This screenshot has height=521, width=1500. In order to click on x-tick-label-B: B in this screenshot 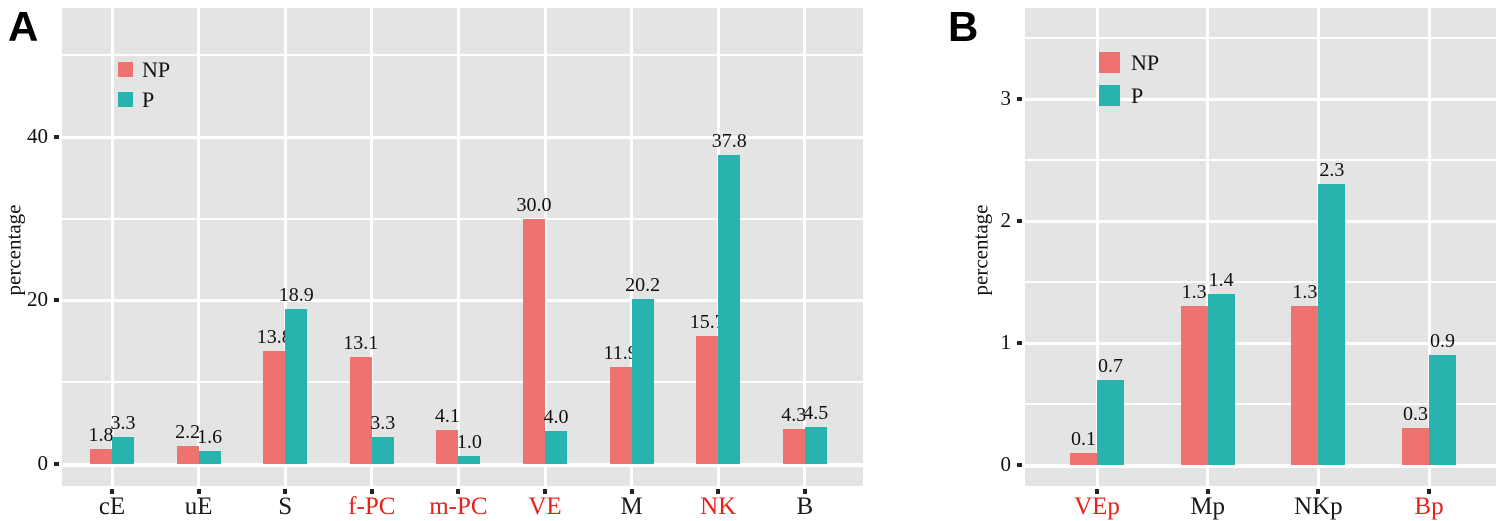, I will do `click(805, 506)`.